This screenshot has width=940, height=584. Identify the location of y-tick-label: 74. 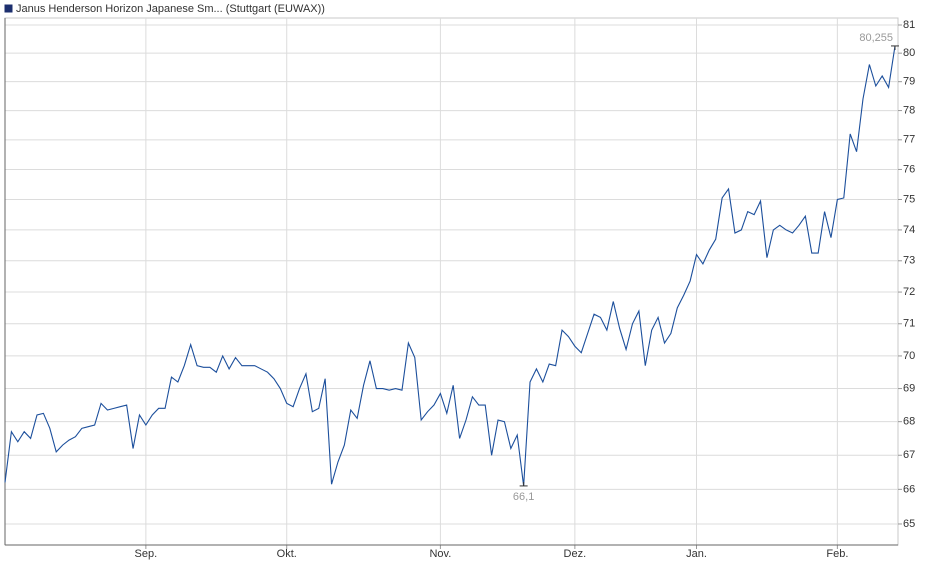
(909, 230).